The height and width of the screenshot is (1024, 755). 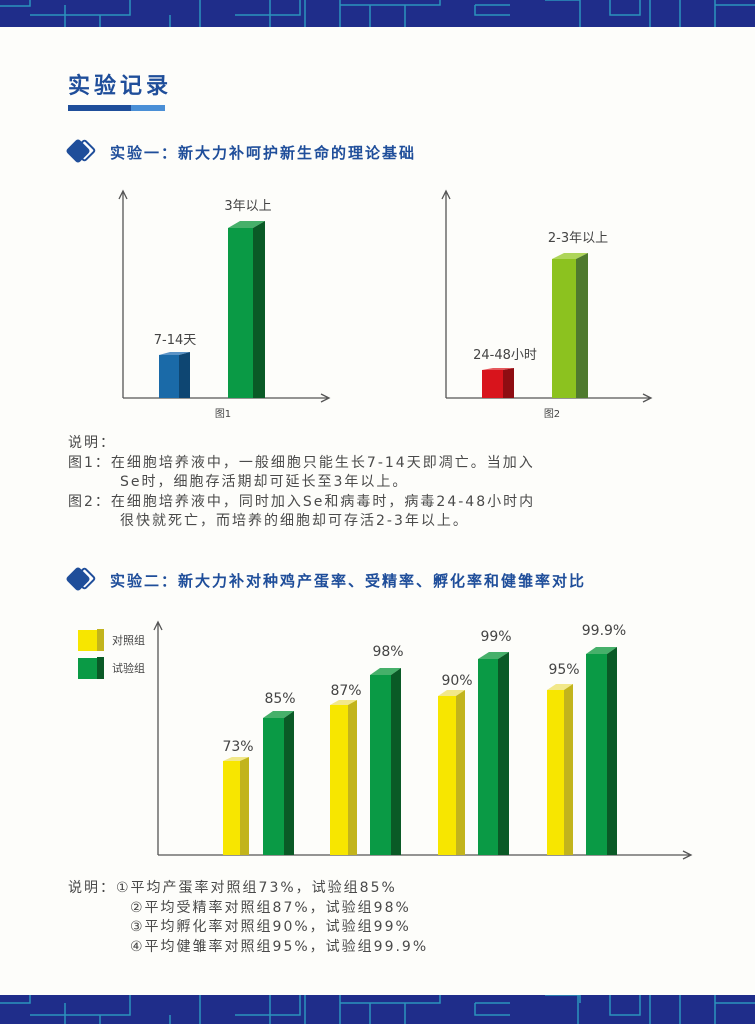 I want to click on svg-text: 87%, so click(x=345, y=691).